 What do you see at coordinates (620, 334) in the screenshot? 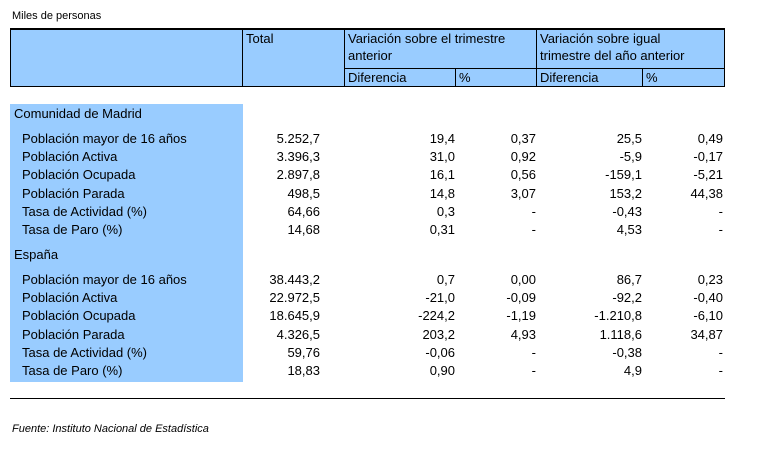
I see `cell-d2: 1.118,6` at bounding box center [620, 334].